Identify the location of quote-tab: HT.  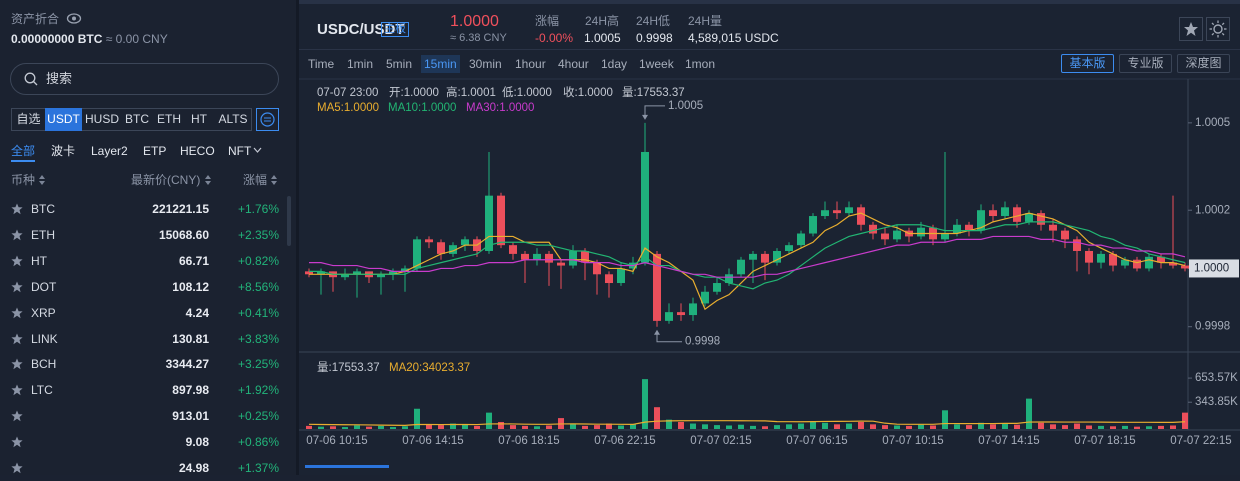
(199, 119).